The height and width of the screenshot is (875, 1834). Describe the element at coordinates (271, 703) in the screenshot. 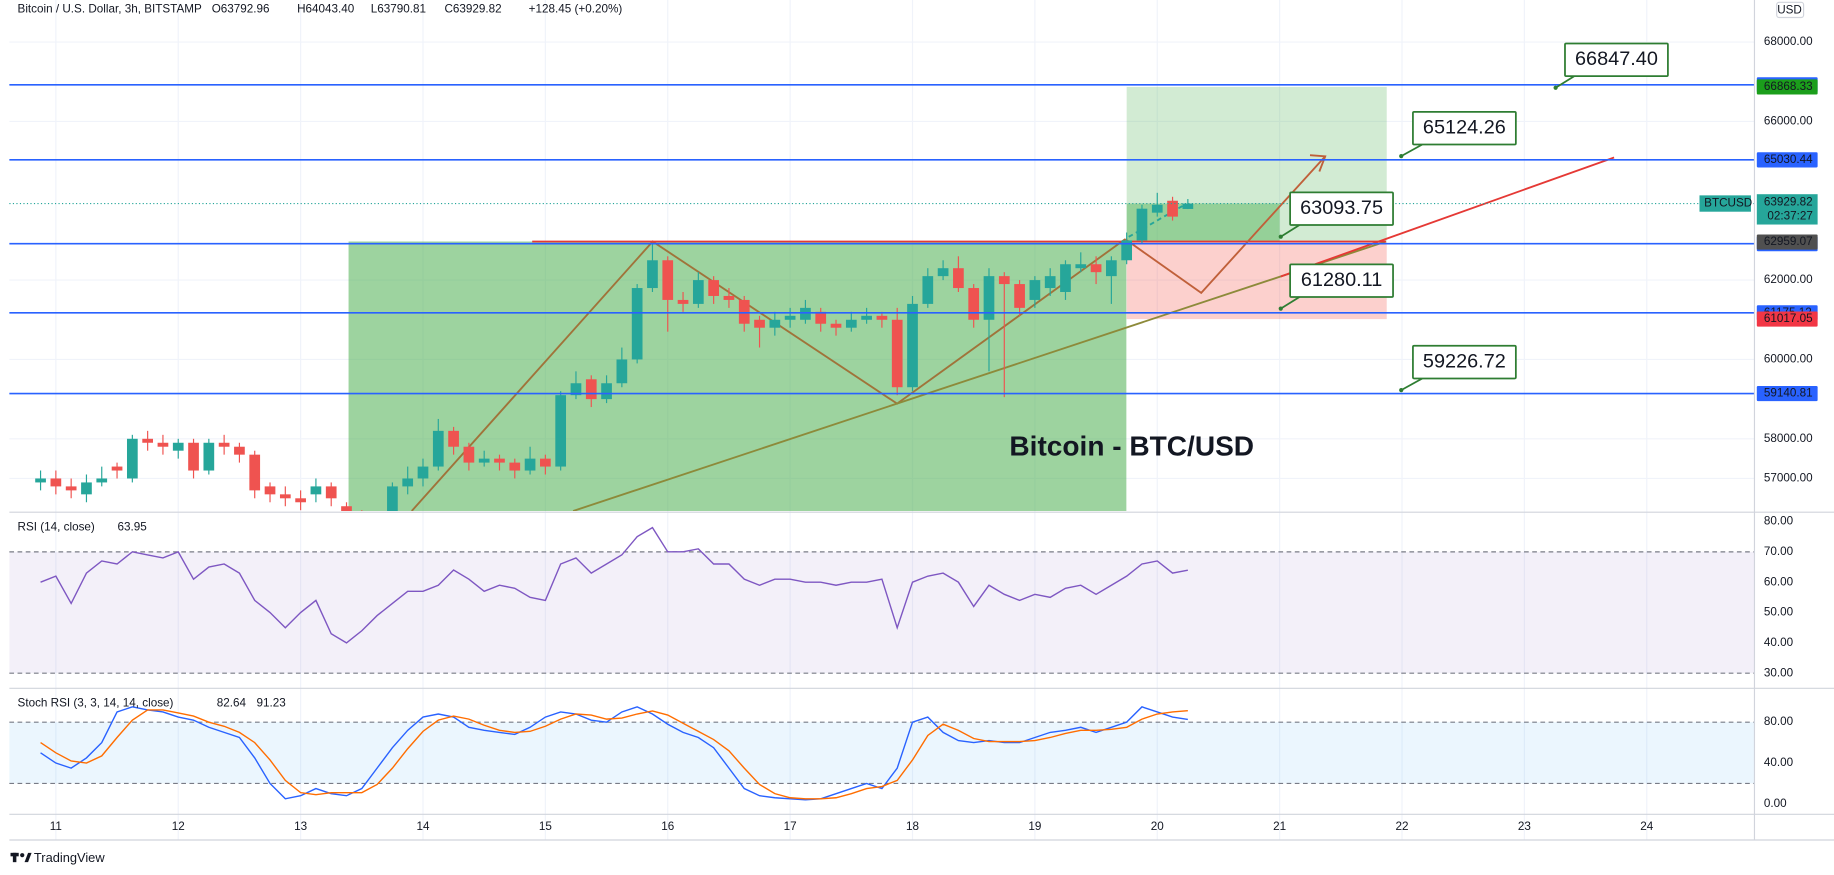

I see `pane-value: 91.23` at that location.